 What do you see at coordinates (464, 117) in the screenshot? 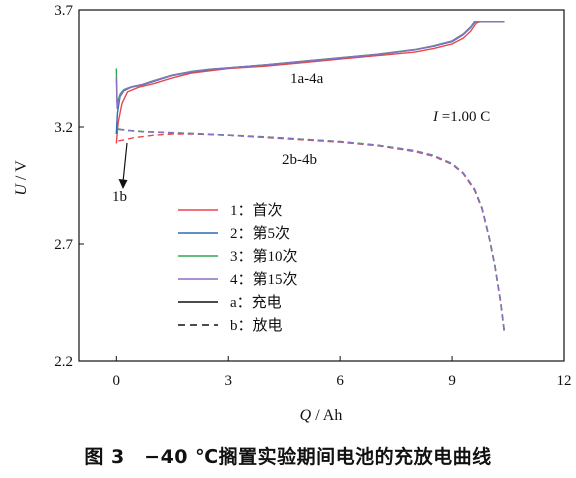
I see `current-value: =1.00 C` at bounding box center [464, 117].